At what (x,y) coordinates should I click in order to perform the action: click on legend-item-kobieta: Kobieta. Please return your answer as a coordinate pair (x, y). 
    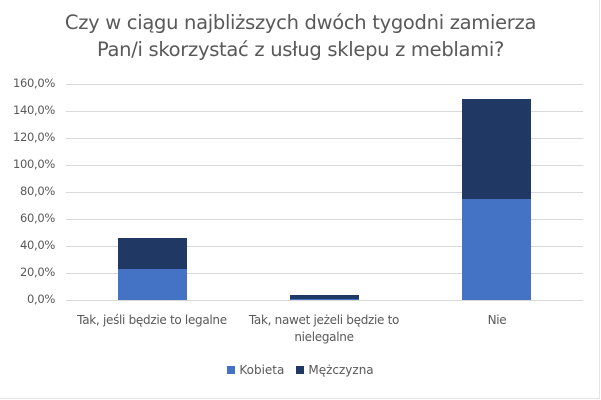
    Looking at the image, I should click on (255, 370).